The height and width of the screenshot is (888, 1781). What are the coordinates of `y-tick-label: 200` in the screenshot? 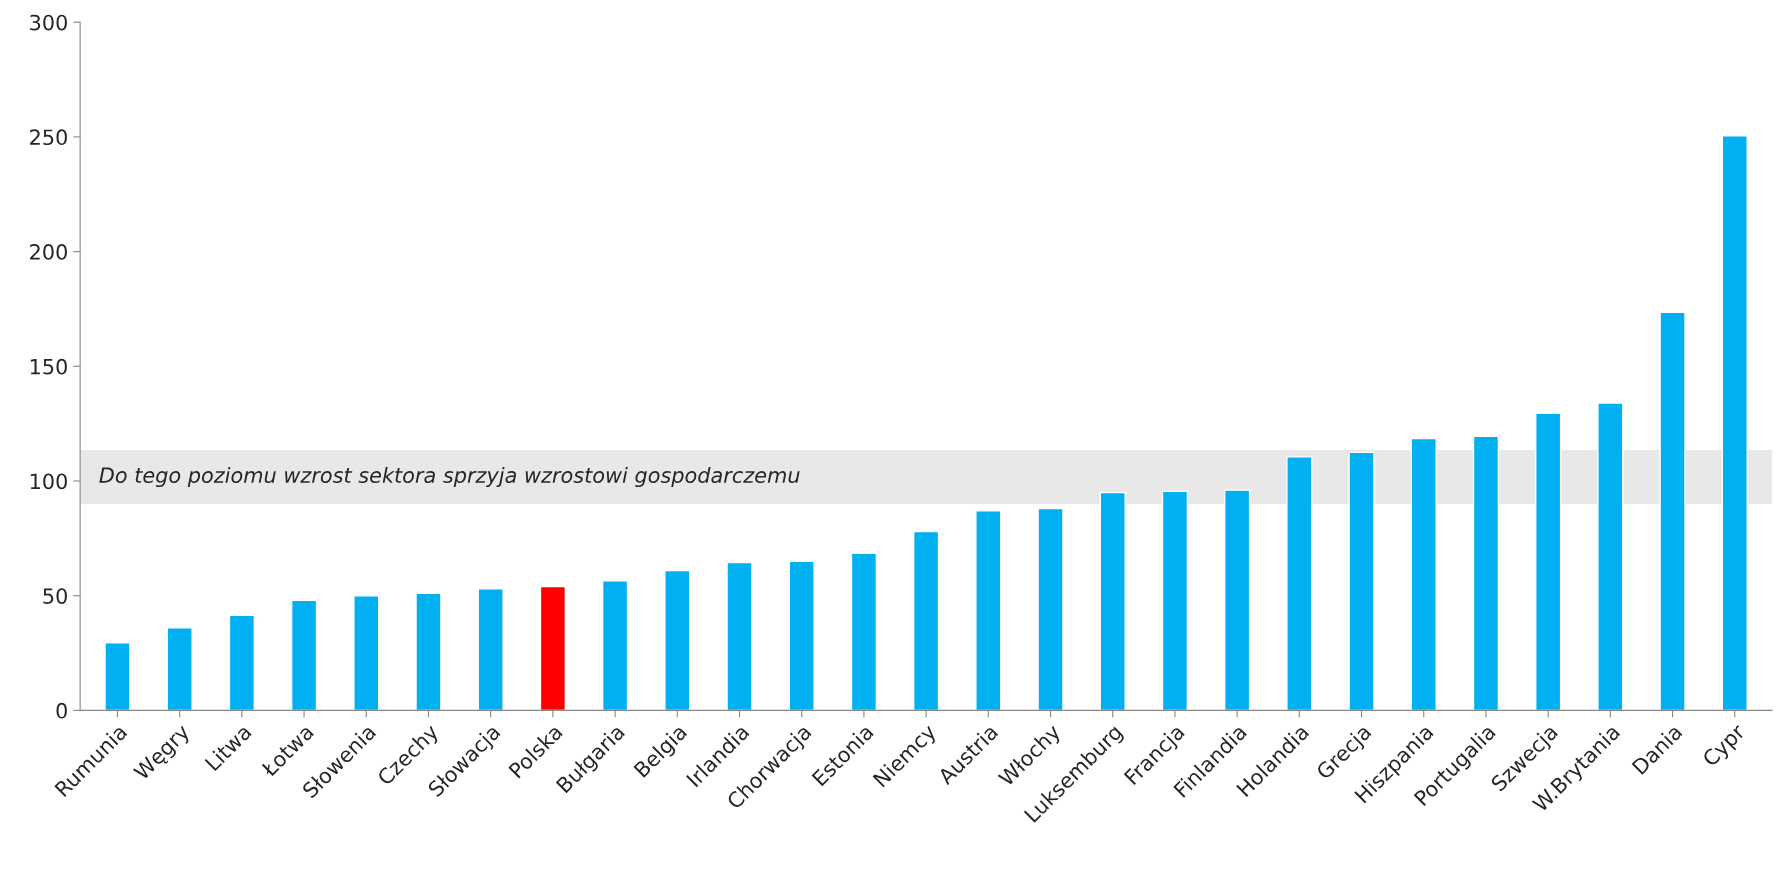 It's located at (48, 252).